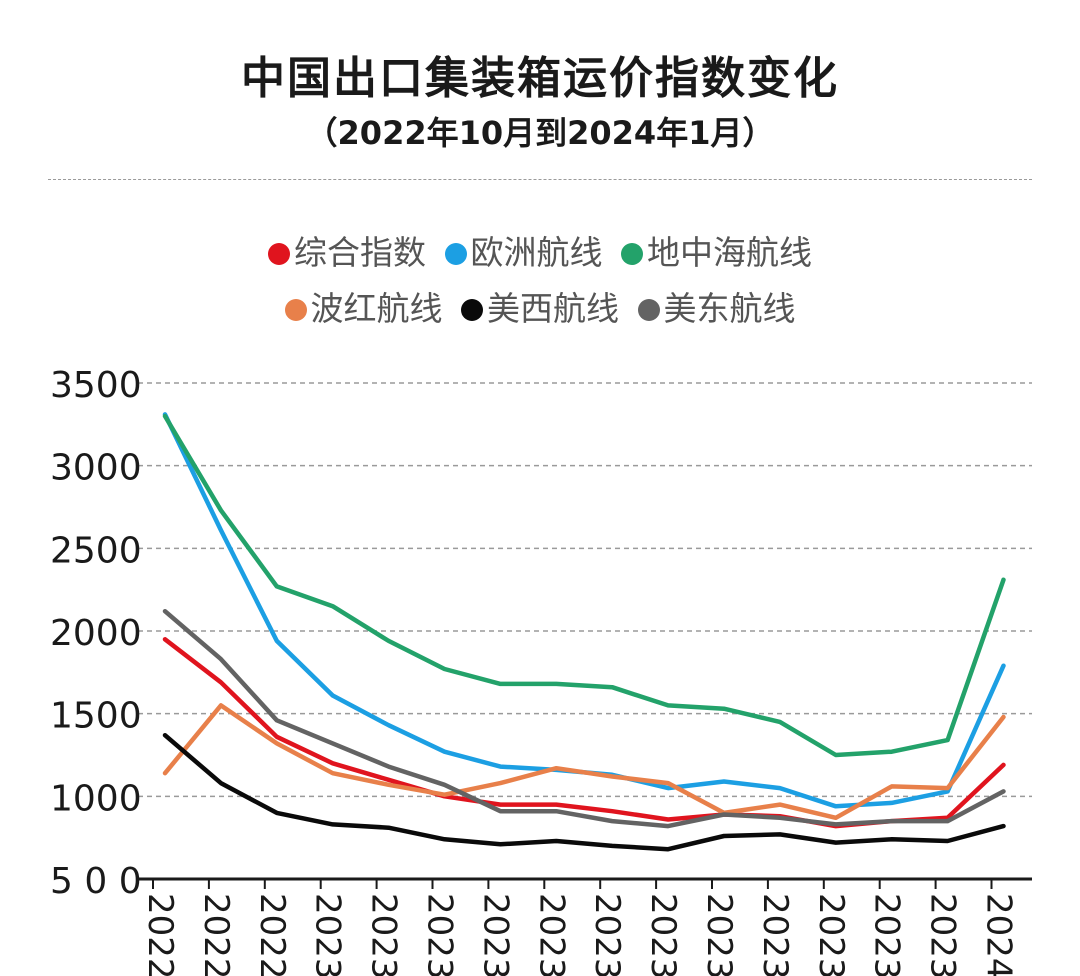 This screenshot has width=1080, height=976. What do you see at coordinates (96, 798) in the screenshot?
I see `y-tick-label: 1000` at bounding box center [96, 798].